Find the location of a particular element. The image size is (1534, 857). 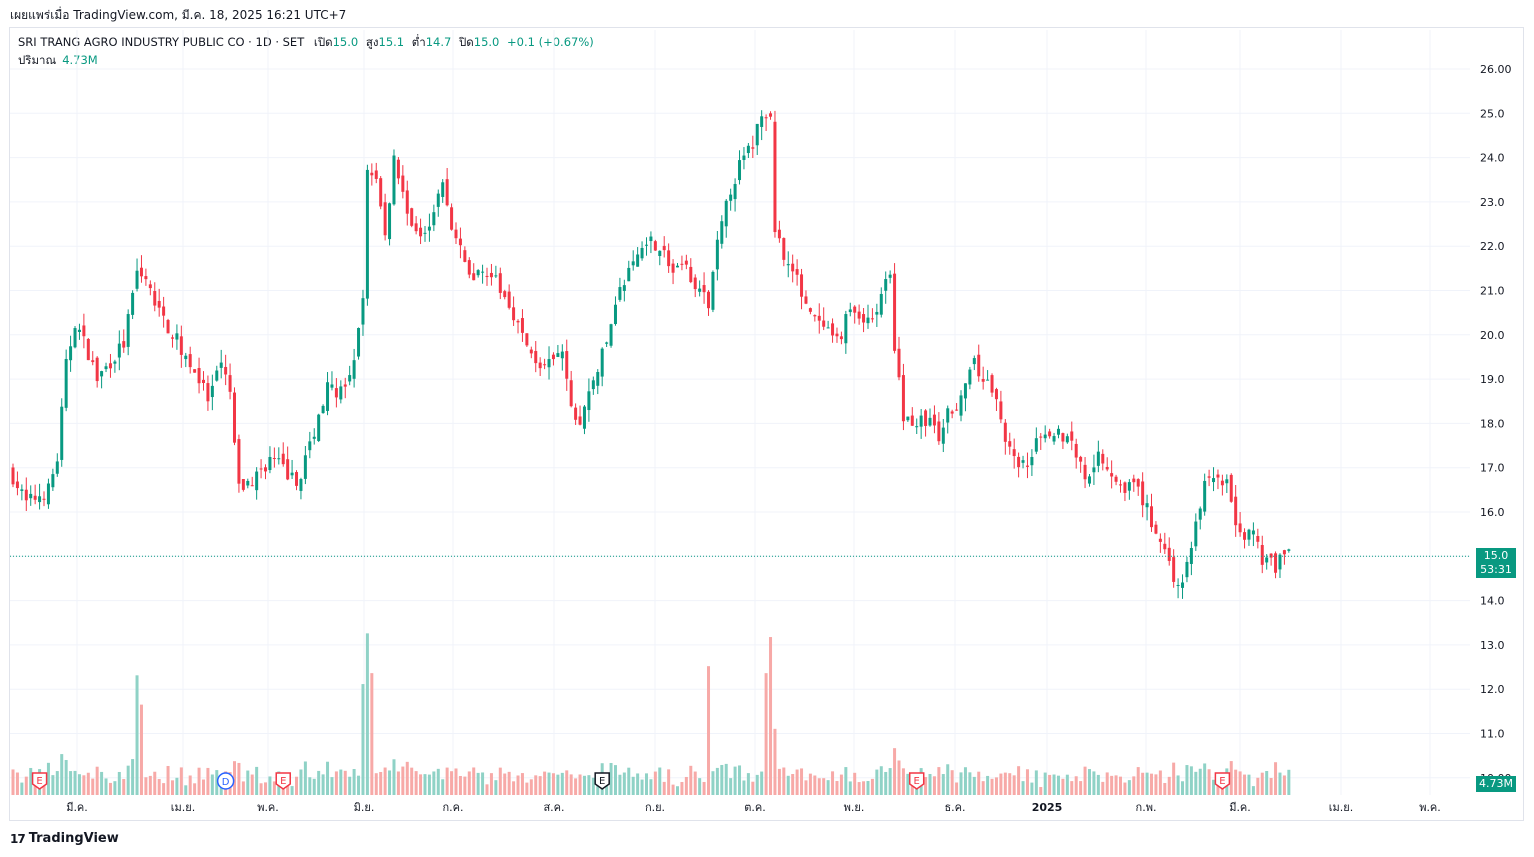

event-markers: EDEEEEDE is located at coordinates (782, 781).